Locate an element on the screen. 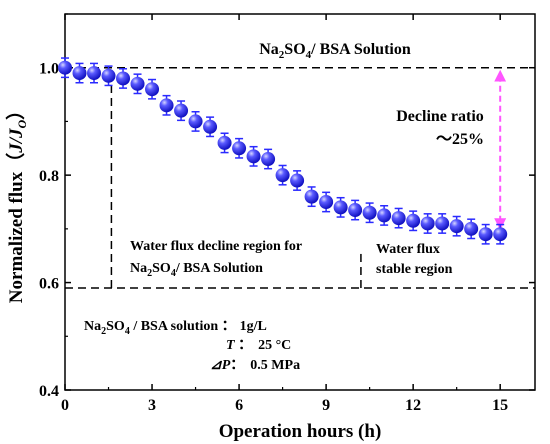  condition-solution: Na2SO4 / BSA solution ： 1g/L is located at coordinates (175, 328).